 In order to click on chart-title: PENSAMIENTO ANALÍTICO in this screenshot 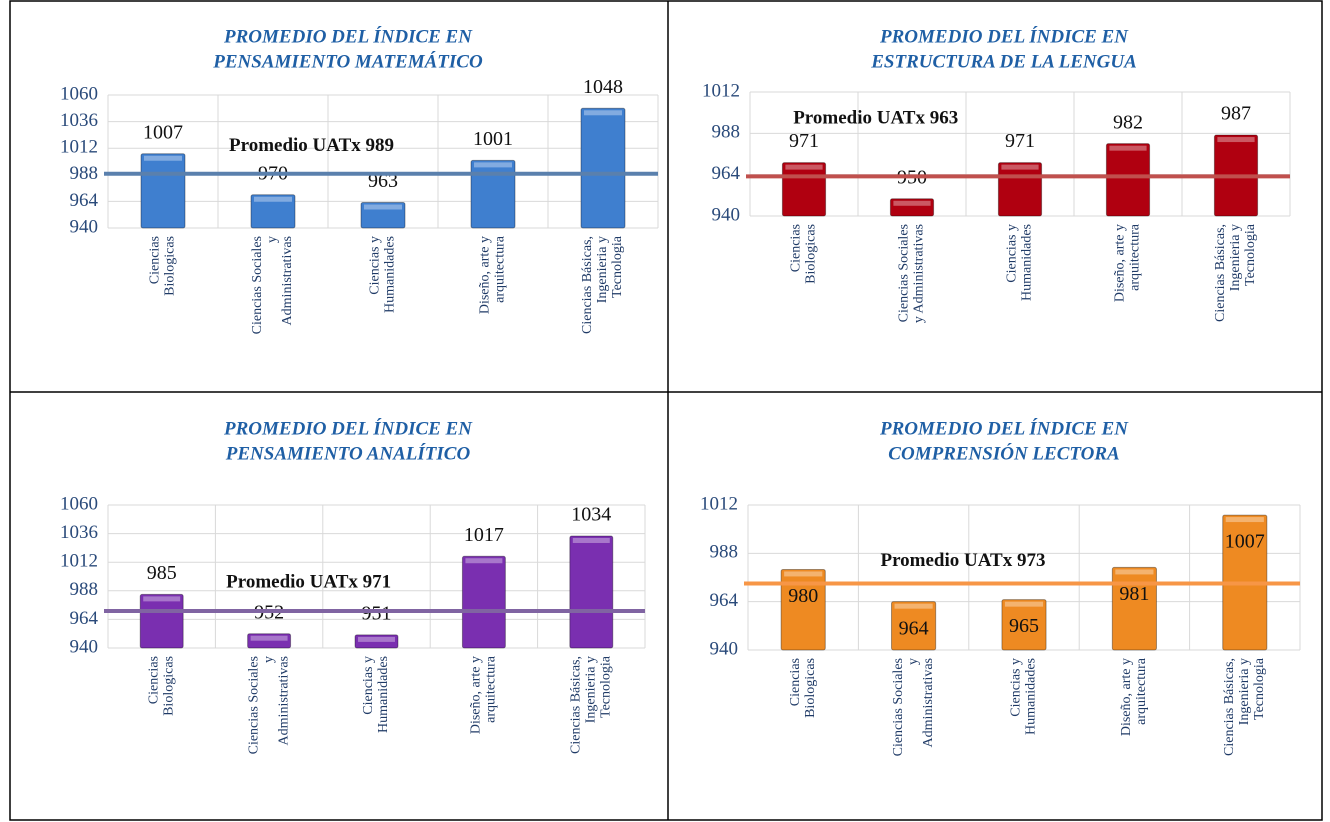, I will do `click(348, 453)`.